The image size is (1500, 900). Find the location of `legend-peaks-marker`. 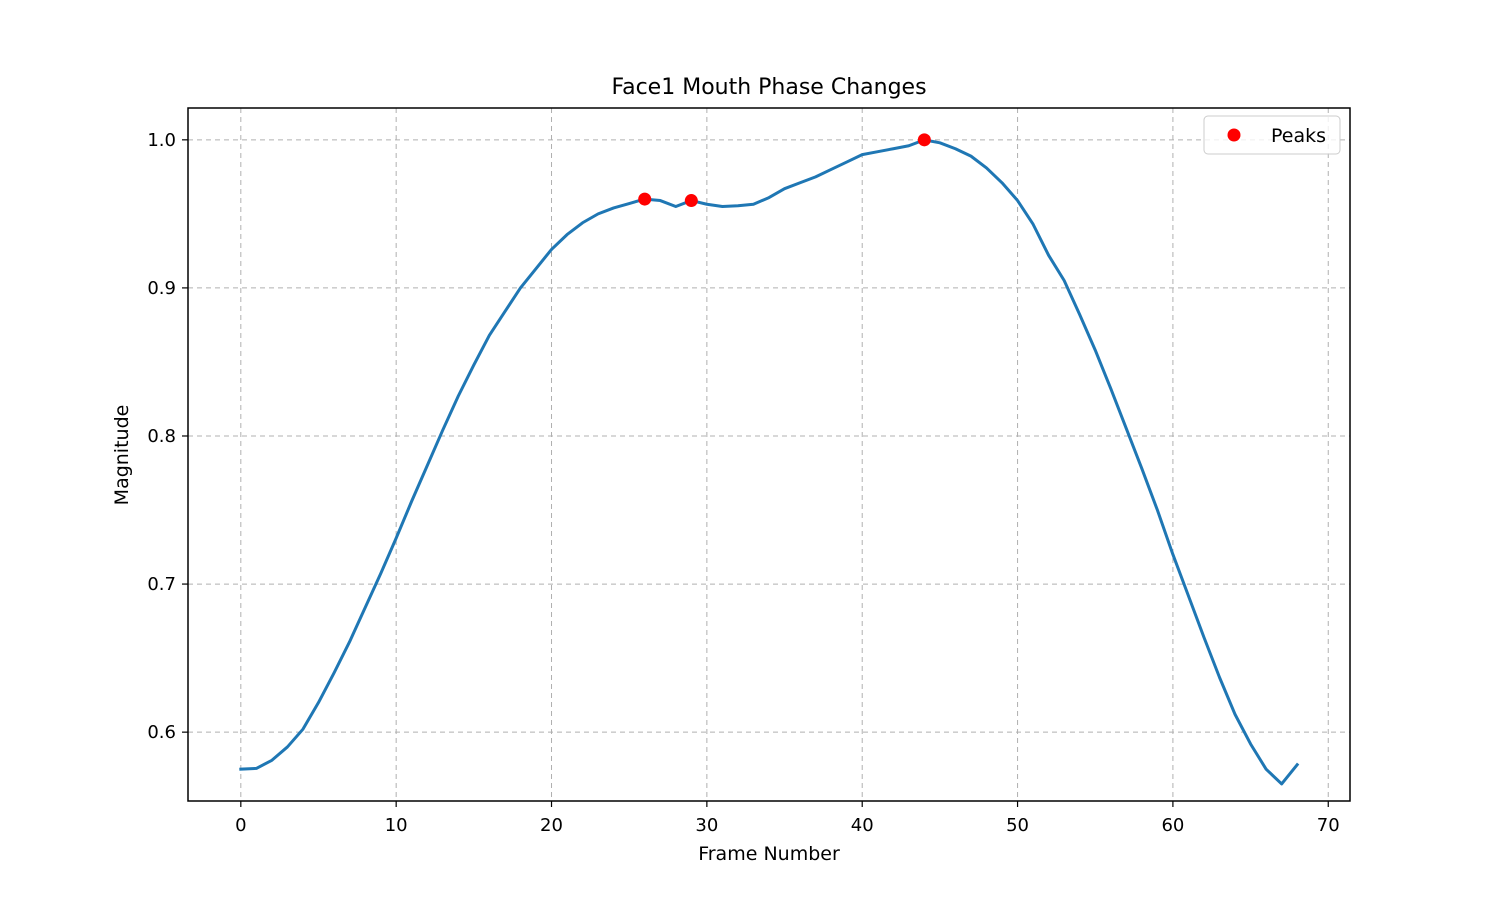

legend-peaks-marker is located at coordinates (1234, 135).